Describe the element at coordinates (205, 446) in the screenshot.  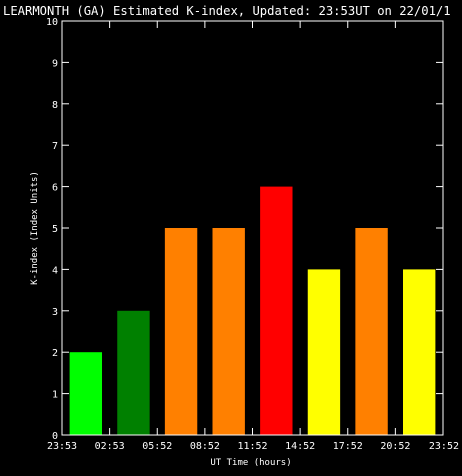
I see `x-tick-label: 08:52` at that location.